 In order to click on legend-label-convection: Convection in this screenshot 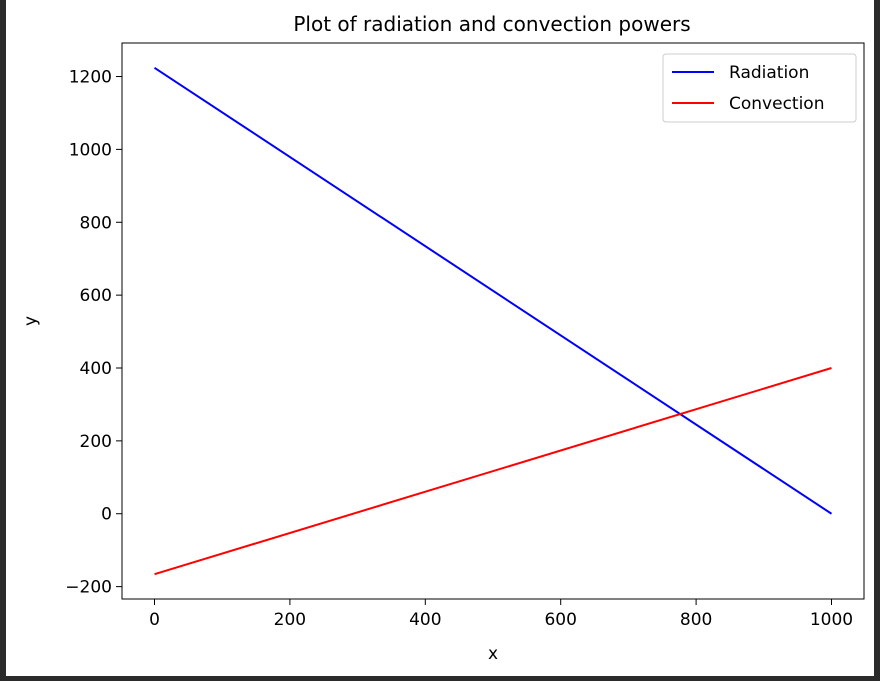, I will do `click(776, 104)`.